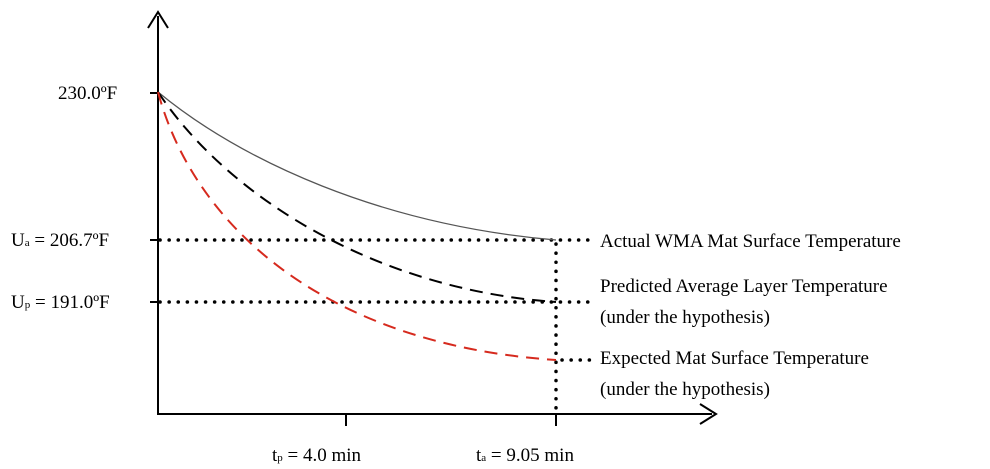 This screenshot has height=469, width=990. Describe the element at coordinates (18, 302) in the screenshot. I see `y-label-up-symbol: U` at that location.